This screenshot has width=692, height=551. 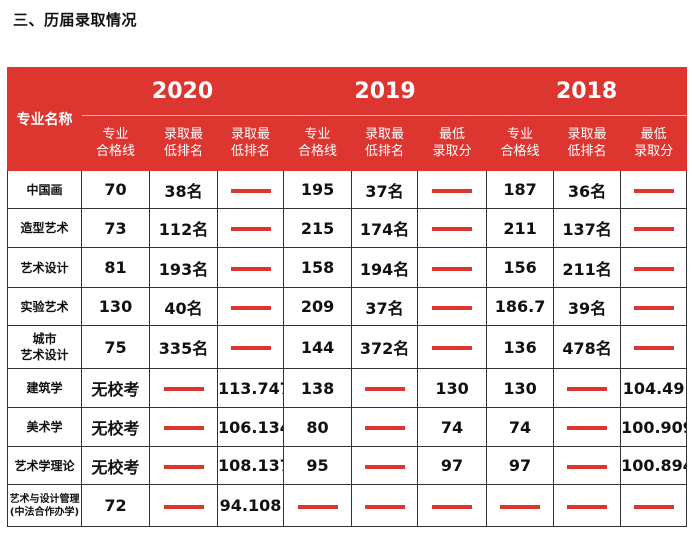 What do you see at coordinates (44, 465) in the screenshot?
I see `major-name-cell: 艺术学理论` at bounding box center [44, 465].